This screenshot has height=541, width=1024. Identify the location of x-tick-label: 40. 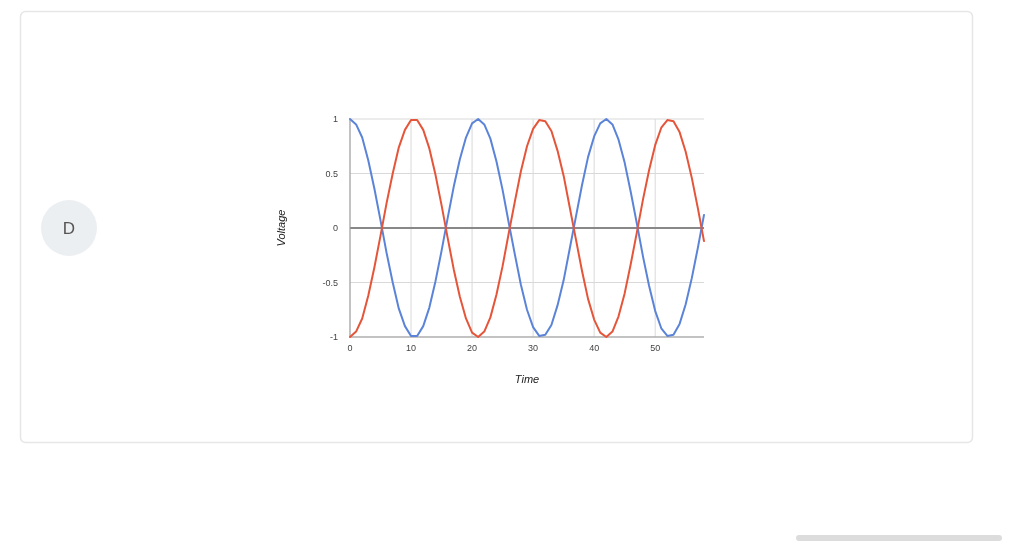
(594, 348).